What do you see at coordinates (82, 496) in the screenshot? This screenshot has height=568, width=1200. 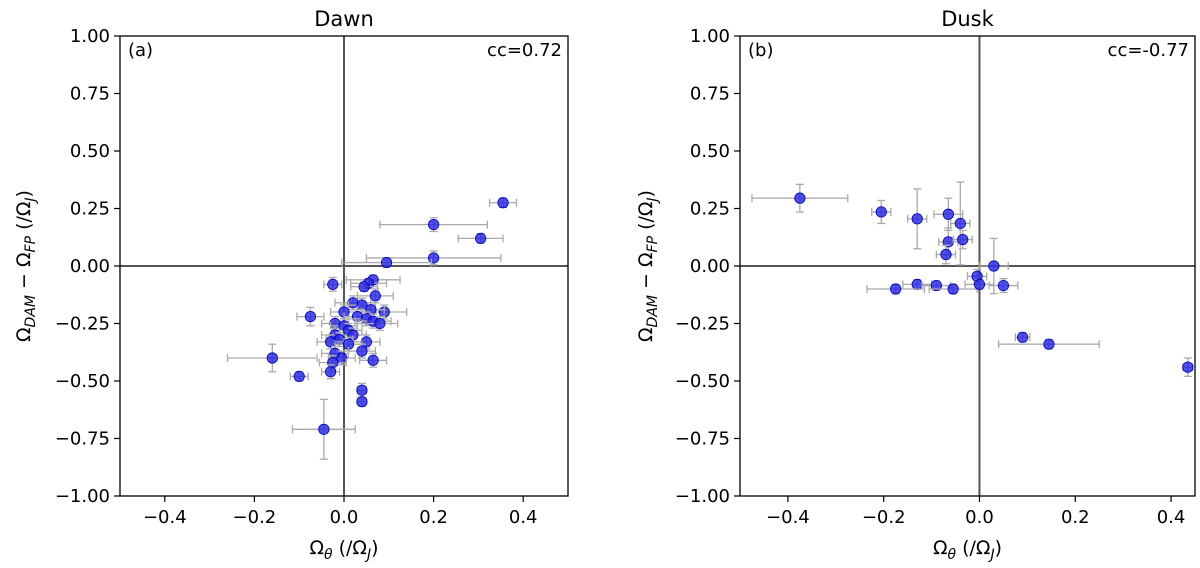 I see `y-tick-label: −1.00` at bounding box center [82, 496].